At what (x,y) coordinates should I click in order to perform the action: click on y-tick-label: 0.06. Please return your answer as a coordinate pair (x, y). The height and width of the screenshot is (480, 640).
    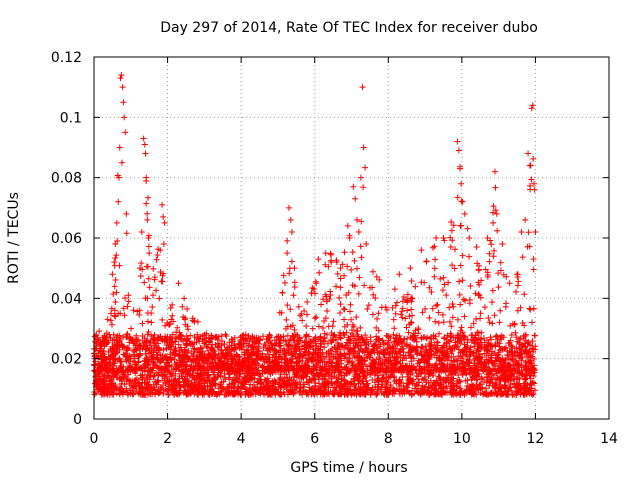
    Looking at the image, I should click on (66, 239).